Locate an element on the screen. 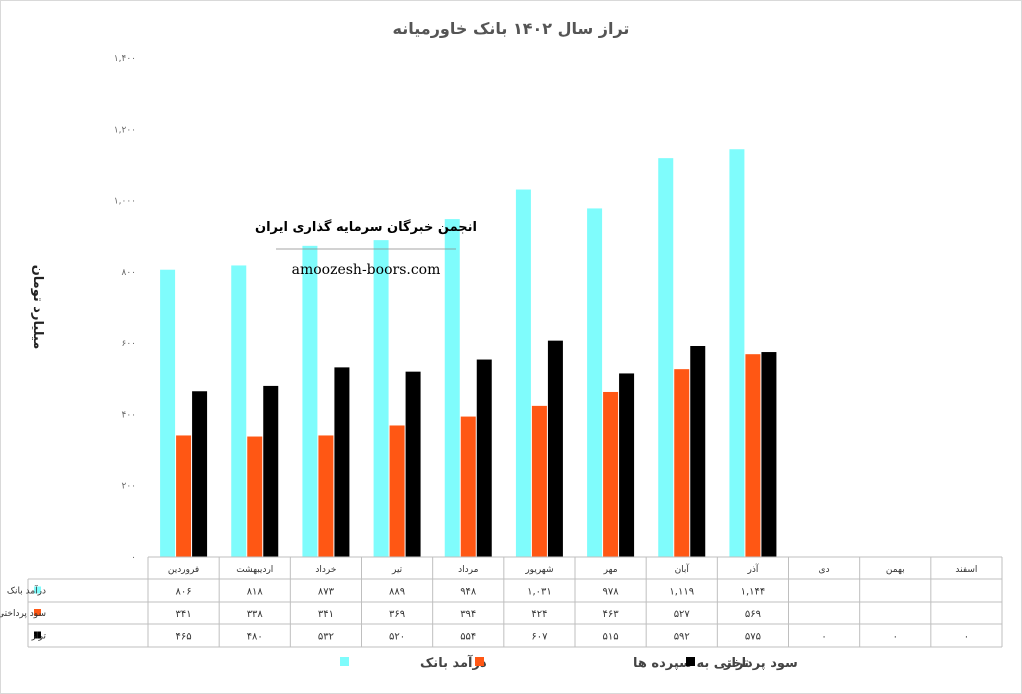  table-cell: ۵۹۲ is located at coordinates (682, 637).